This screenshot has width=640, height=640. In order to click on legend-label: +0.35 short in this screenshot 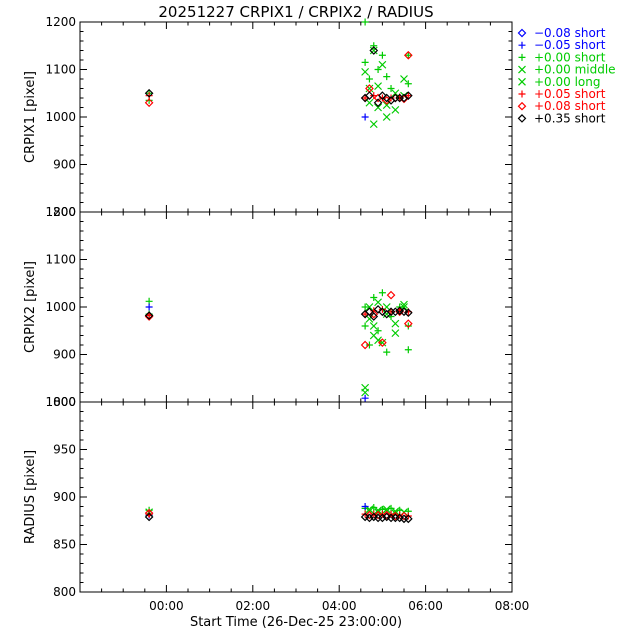, I will do `click(570, 118)`.